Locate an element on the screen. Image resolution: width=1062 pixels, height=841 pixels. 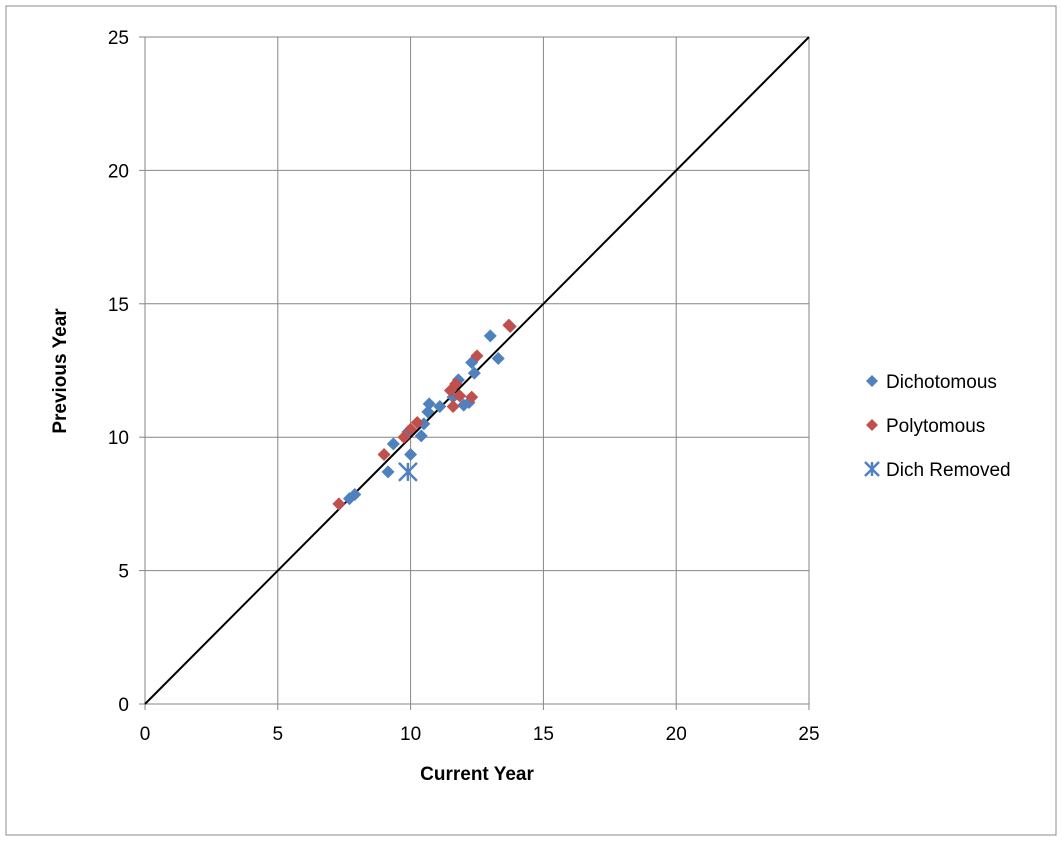
y-axis-title: Previous Year is located at coordinates (60, 371).